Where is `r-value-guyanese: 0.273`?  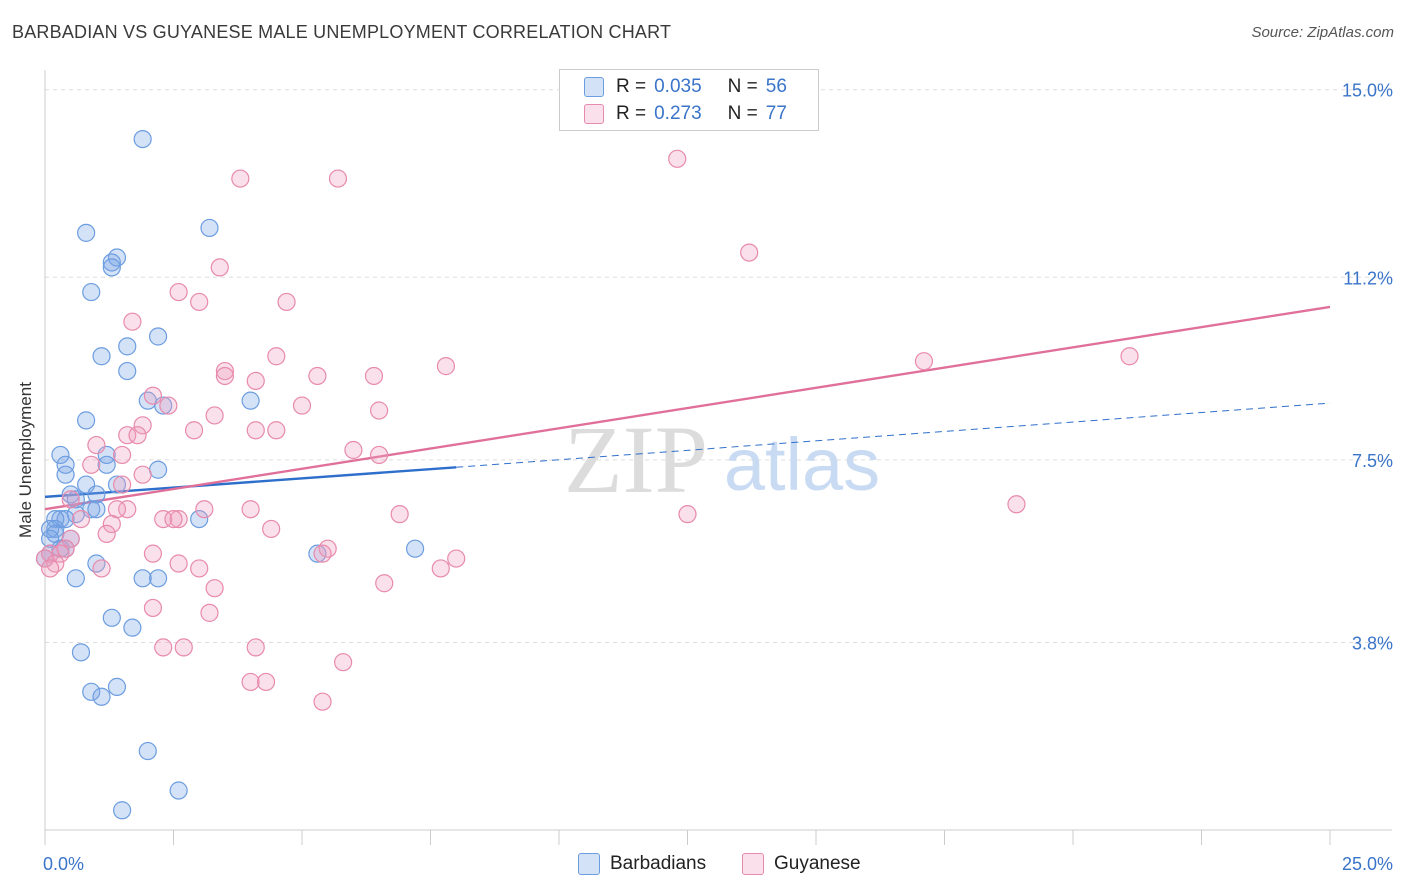
r-value-guyanese: 0.273 is located at coordinates (678, 113).